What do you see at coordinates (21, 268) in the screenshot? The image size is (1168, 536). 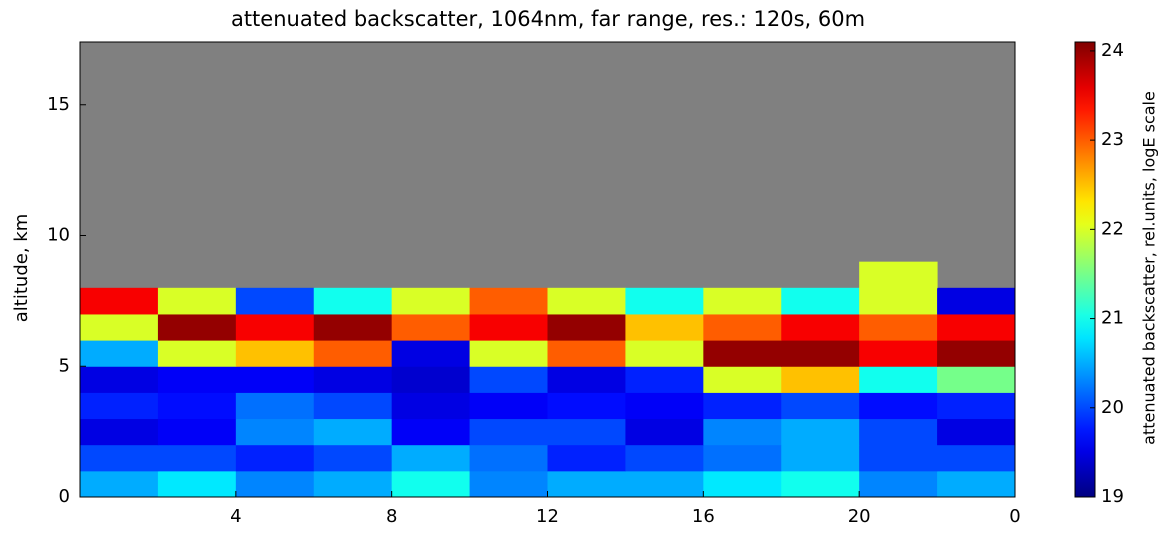 I see `y-axis-label: altitude, km` at bounding box center [21, 268].